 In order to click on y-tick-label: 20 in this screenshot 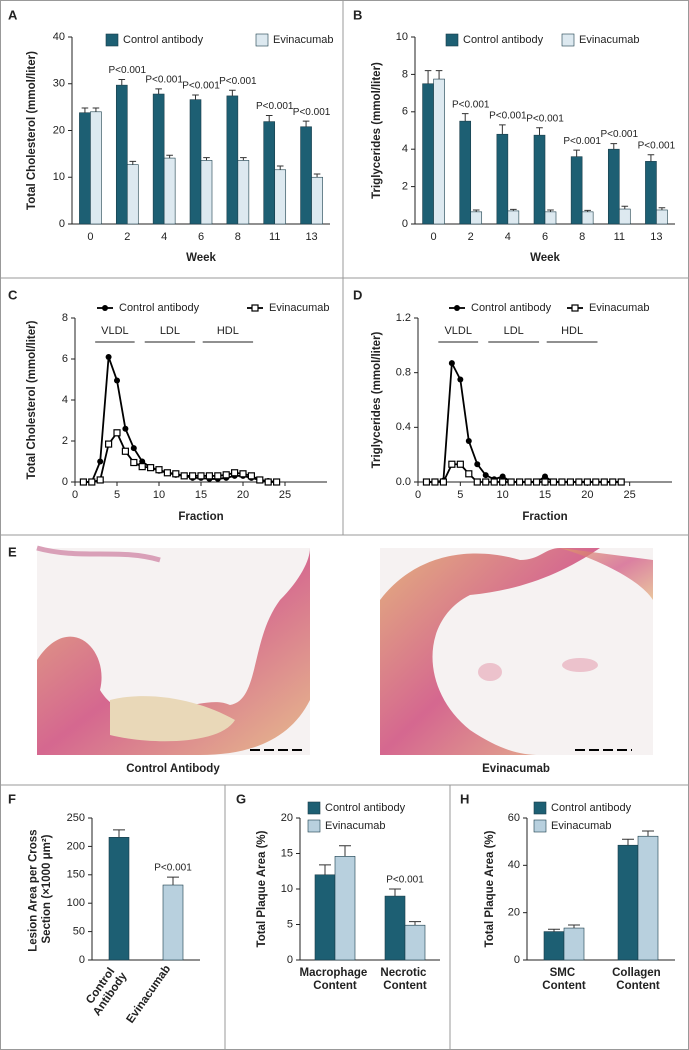, I will do `click(287, 818)`.